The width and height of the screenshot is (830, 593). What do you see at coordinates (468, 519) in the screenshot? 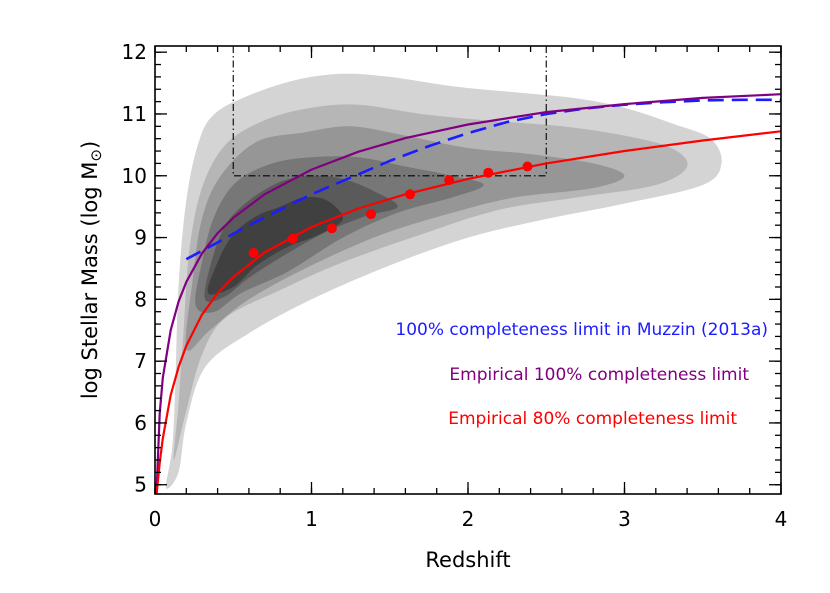
I see `x-tick-label: 2` at bounding box center [468, 519].